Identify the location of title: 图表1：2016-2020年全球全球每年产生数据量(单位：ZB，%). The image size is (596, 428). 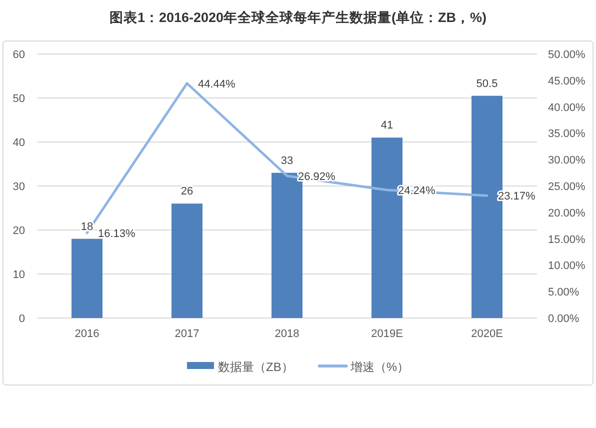
(298, 17).